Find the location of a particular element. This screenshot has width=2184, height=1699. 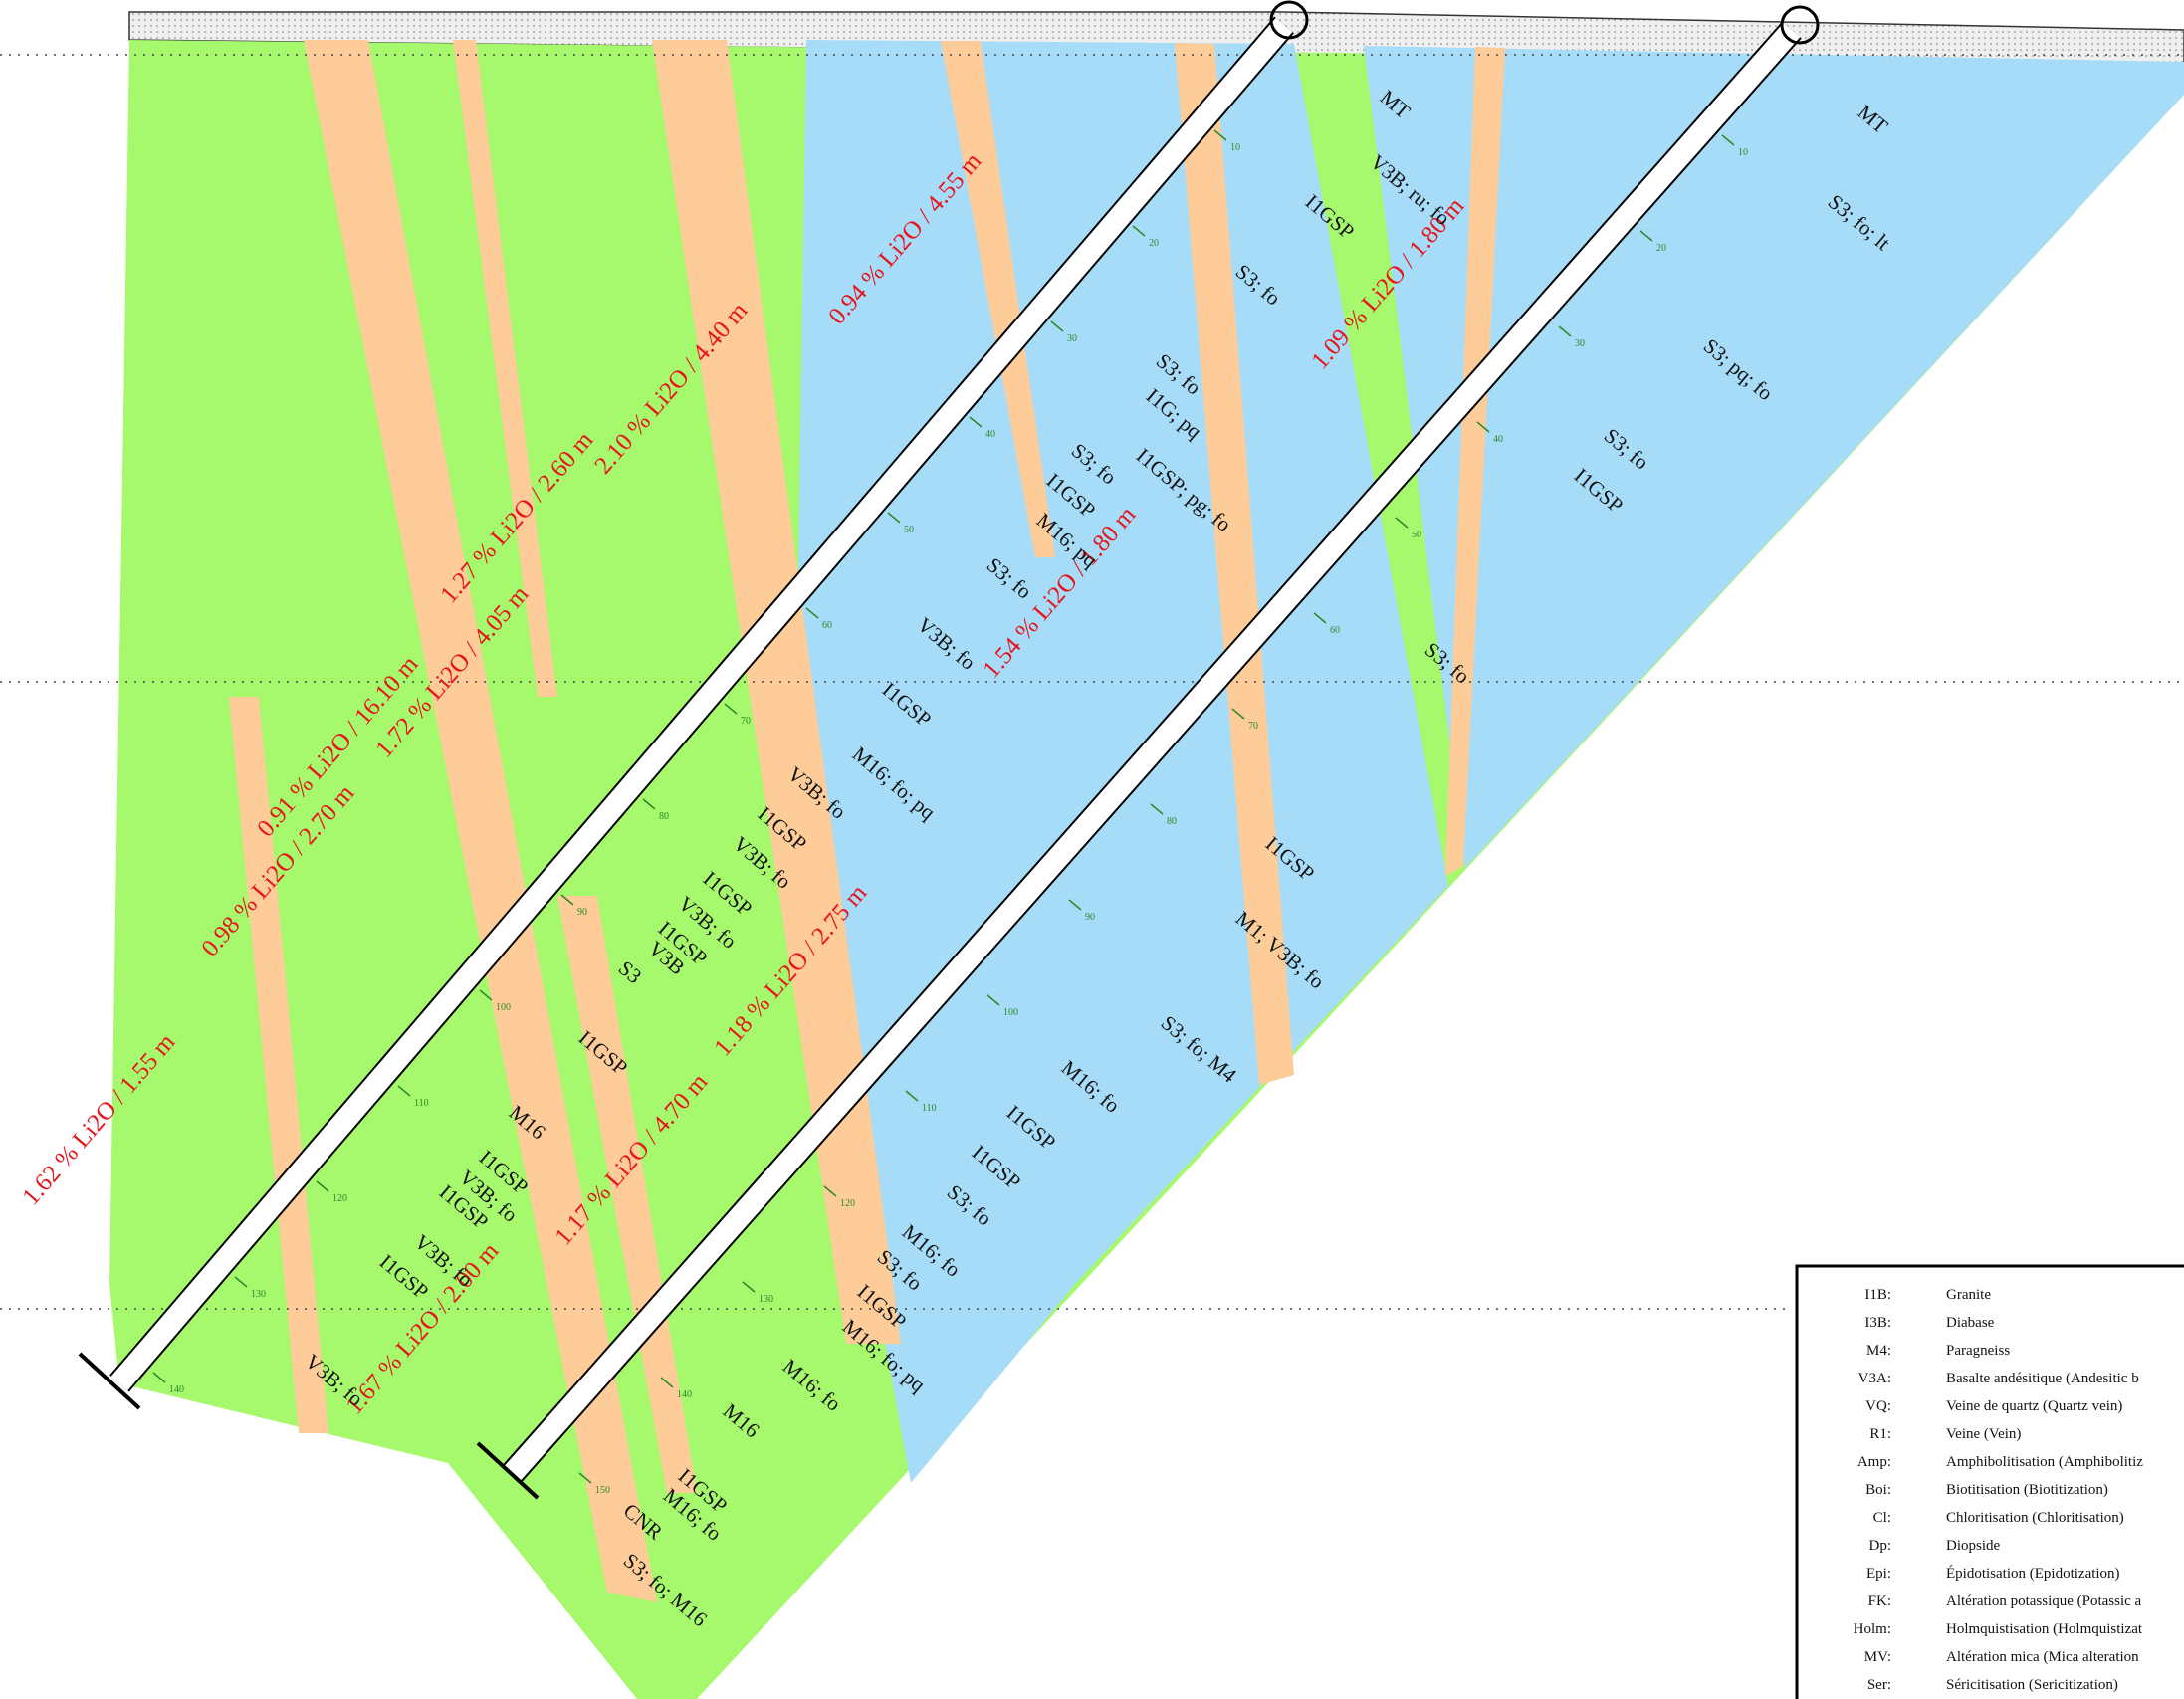

legend-text: Granite is located at coordinates (1968, 1295).